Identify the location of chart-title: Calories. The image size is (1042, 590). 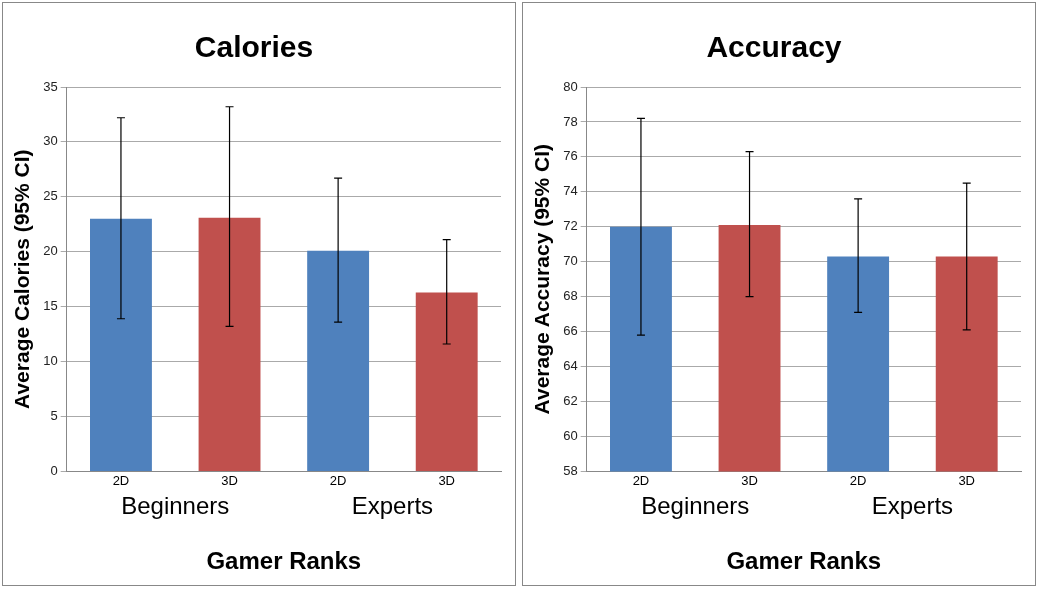
(254, 47).